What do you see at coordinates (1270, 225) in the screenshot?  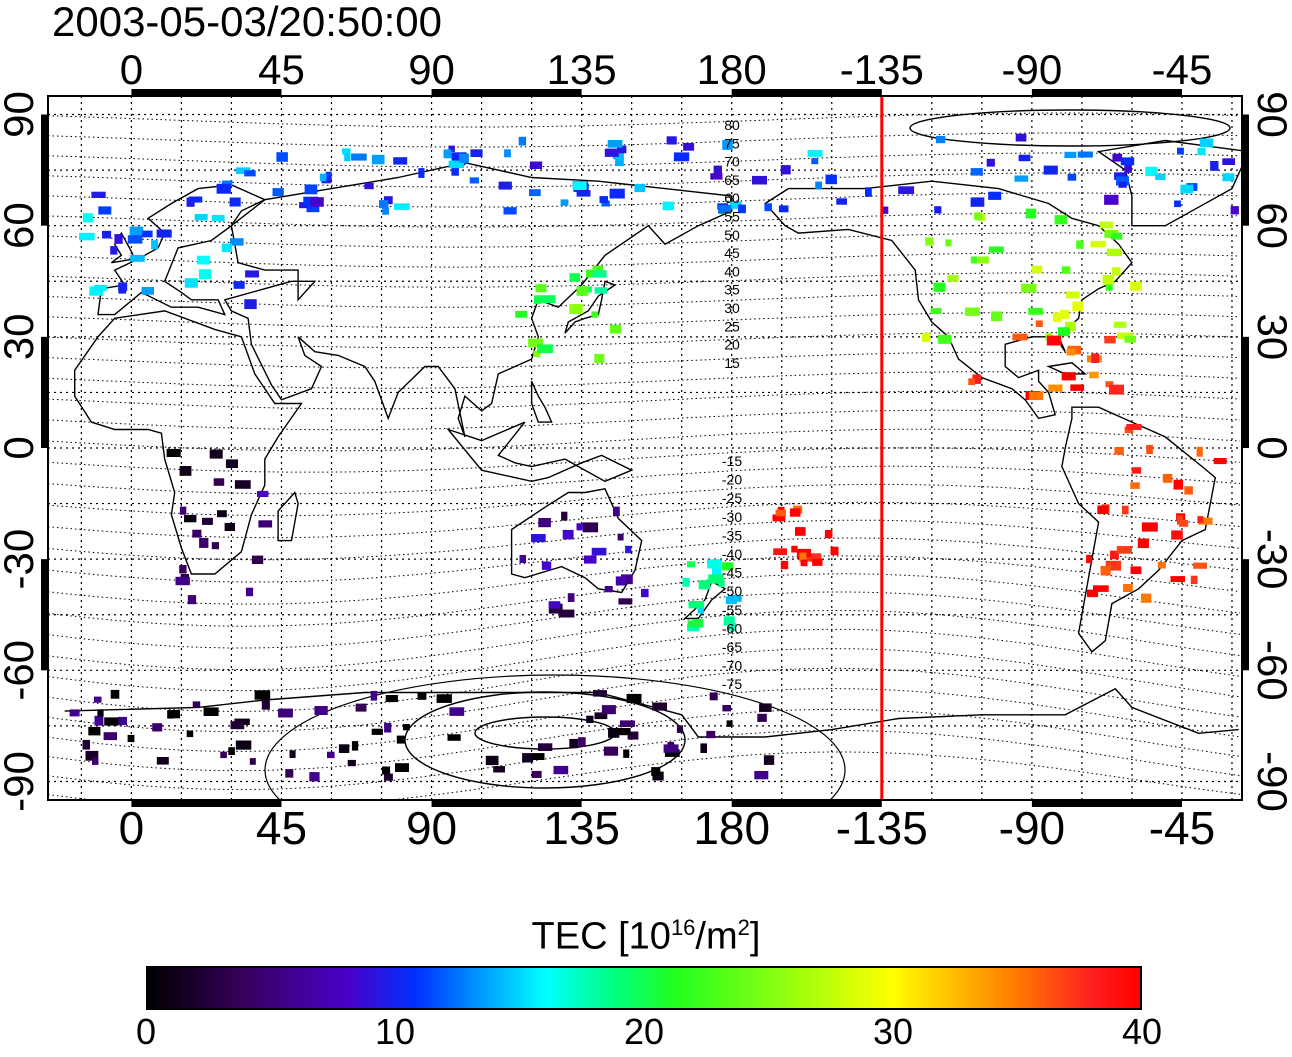 I see `right-lat-label: 60` at bounding box center [1270, 225].